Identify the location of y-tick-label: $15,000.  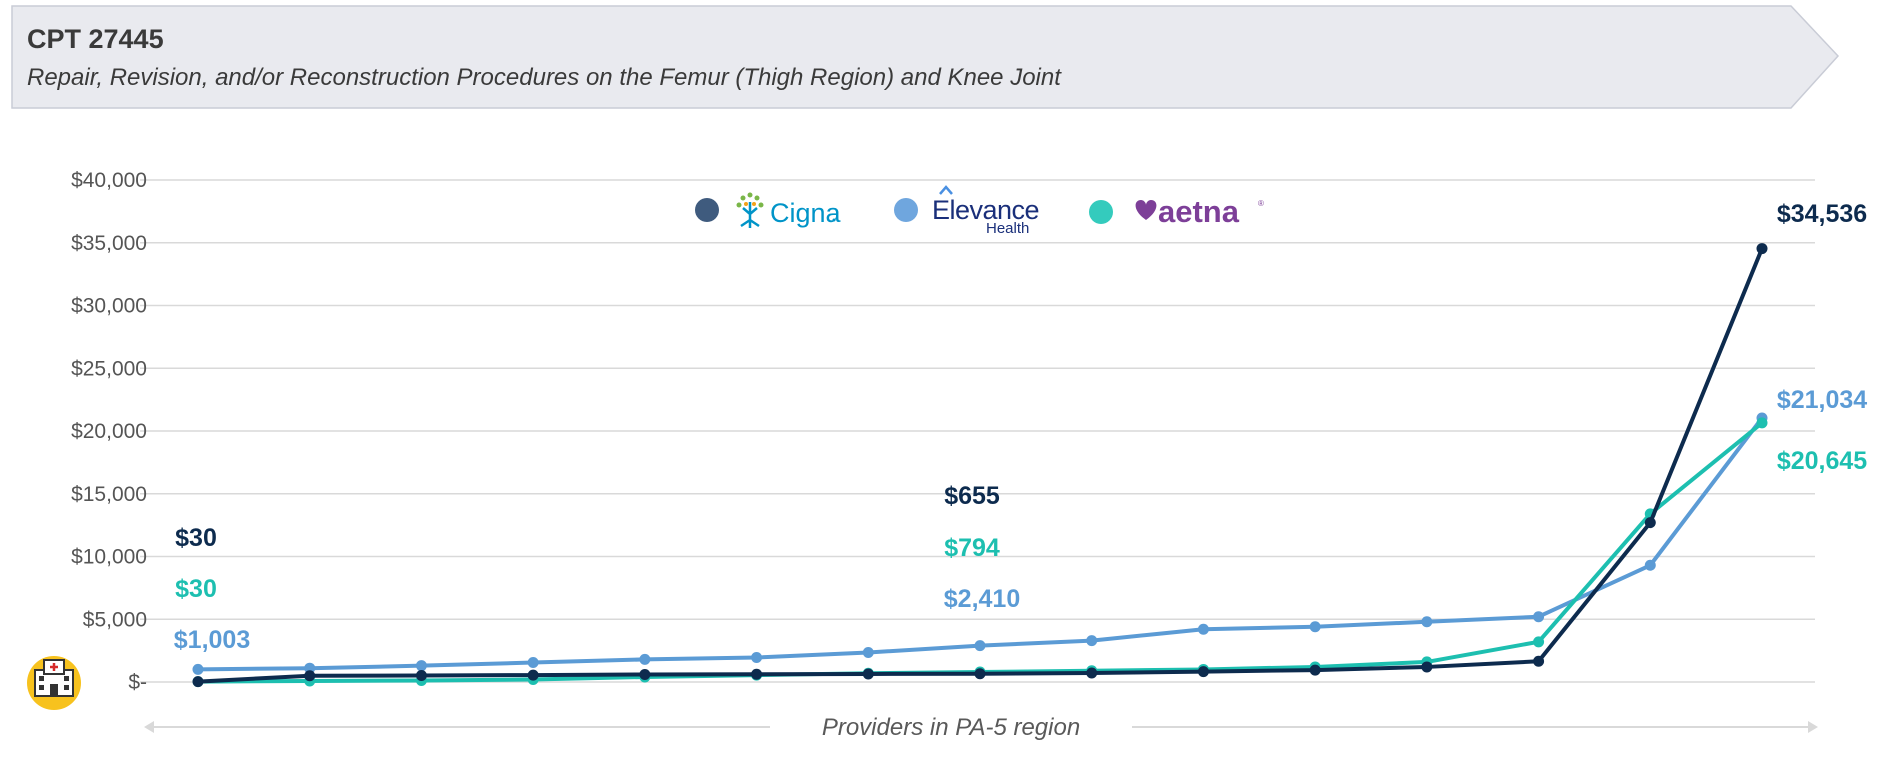
(109, 494).